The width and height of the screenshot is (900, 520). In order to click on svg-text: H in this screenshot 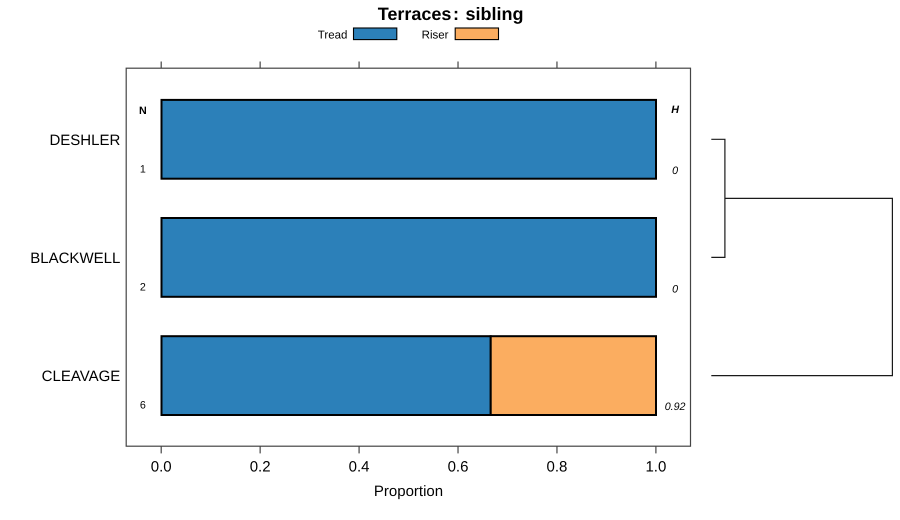, I will do `click(675, 110)`.